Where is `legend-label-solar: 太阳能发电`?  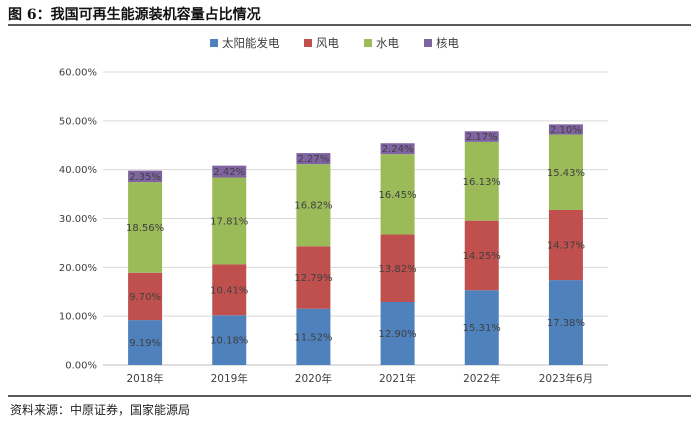 legend-label-solar: 太阳能发电 is located at coordinates (251, 43).